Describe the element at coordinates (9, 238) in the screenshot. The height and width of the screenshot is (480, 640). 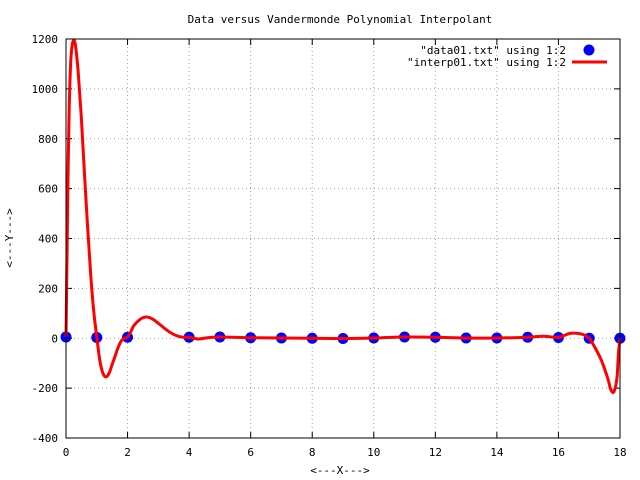
I see `y-axis-label: <---Y--->` at that location.